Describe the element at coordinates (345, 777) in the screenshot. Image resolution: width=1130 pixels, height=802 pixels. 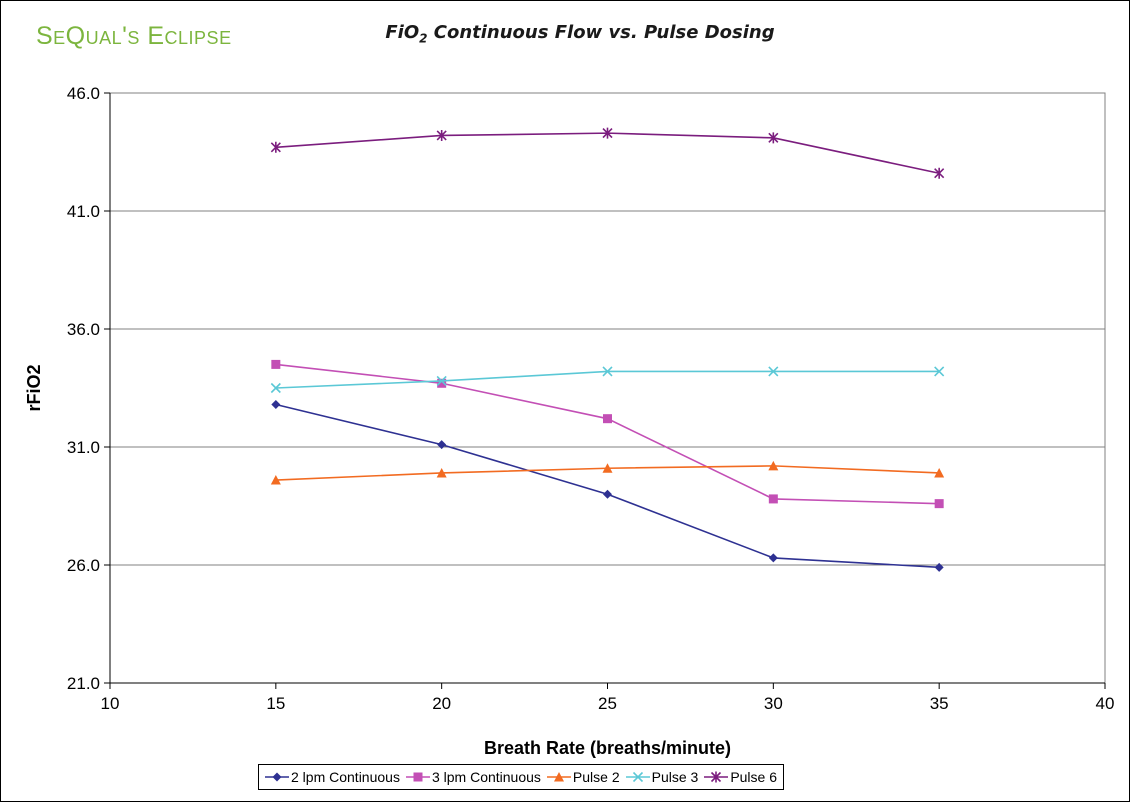
I see `legend-label: 2 lpm Continuous` at that location.